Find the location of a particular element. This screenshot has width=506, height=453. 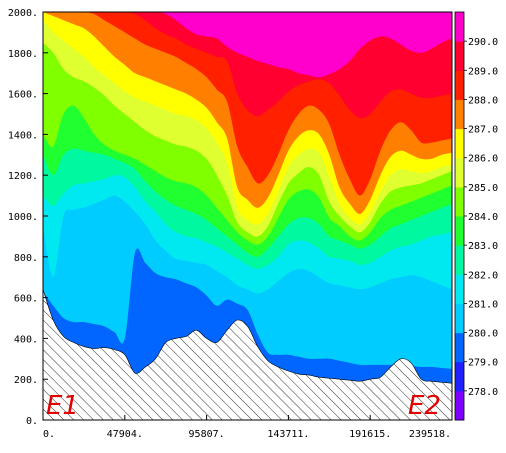

y-tick-label: 1200. is located at coordinates (23, 176).